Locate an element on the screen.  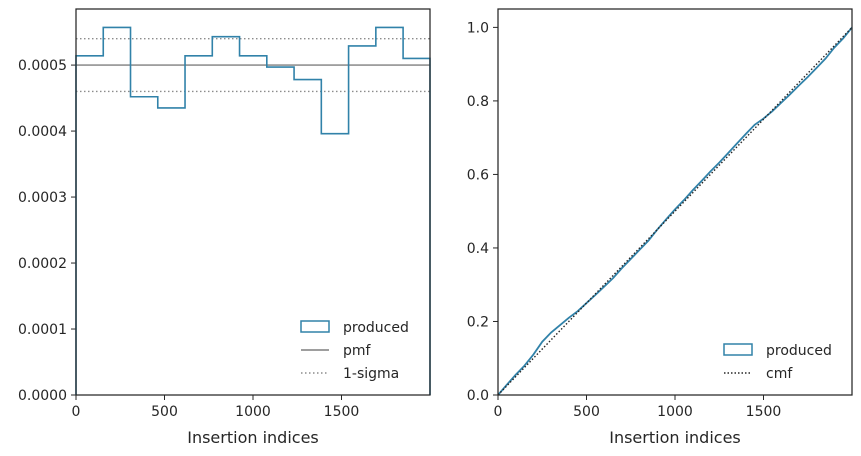
y-tick-label: 0.0005 is located at coordinates (42, 66).